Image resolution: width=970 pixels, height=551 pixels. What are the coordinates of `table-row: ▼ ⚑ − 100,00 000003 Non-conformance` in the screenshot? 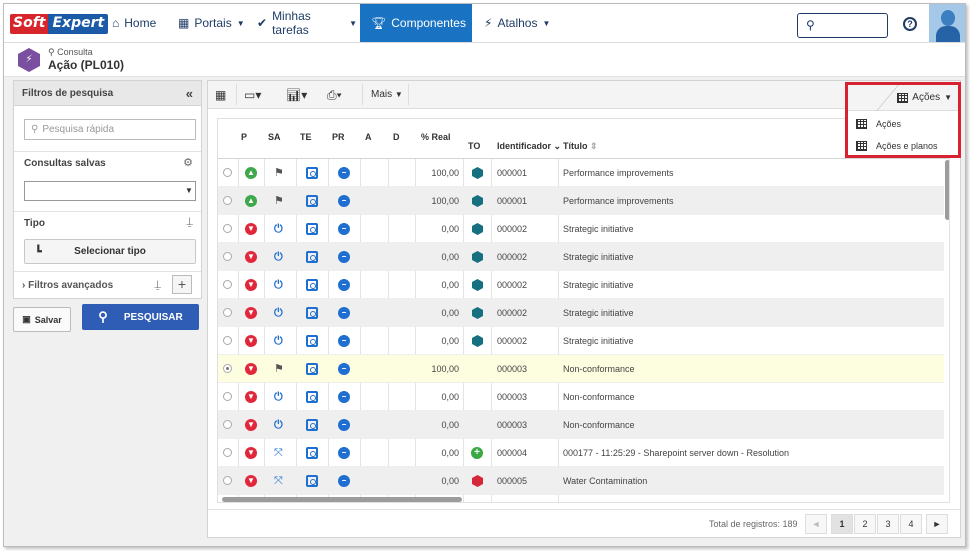 It's located at (581, 369).